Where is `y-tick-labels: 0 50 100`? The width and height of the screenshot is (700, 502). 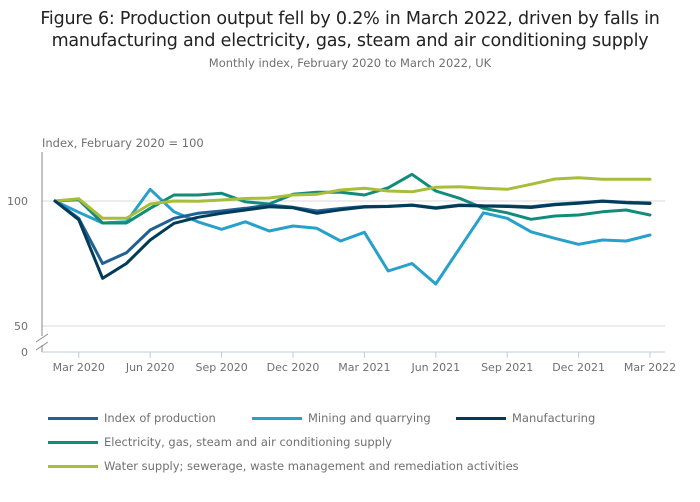 y-tick-labels: 0 50 100 is located at coordinates (17, 277).